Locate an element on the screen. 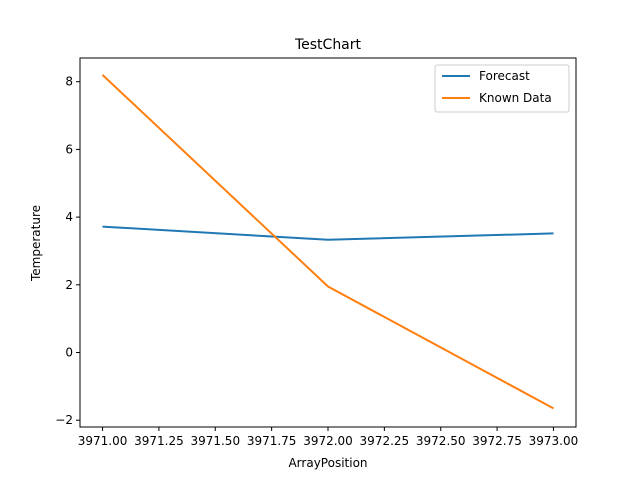  y-tick-label: −2 is located at coordinates (64, 420).